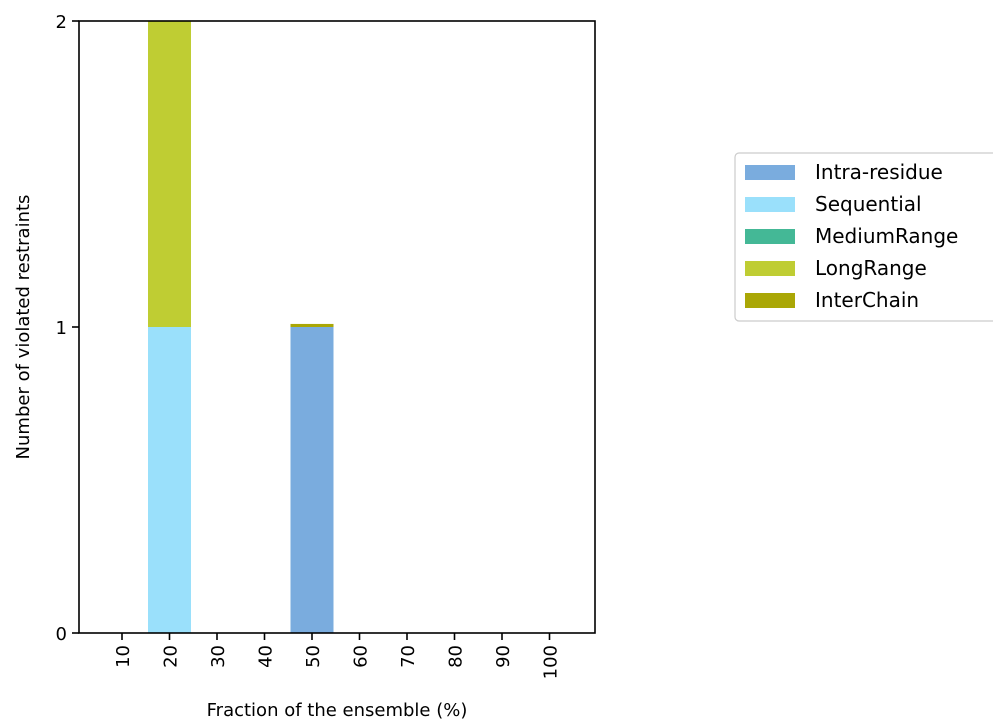 The height and width of the screenshot is (719, 993). I want to click on legend-label: LongRange, so click(871, 268).